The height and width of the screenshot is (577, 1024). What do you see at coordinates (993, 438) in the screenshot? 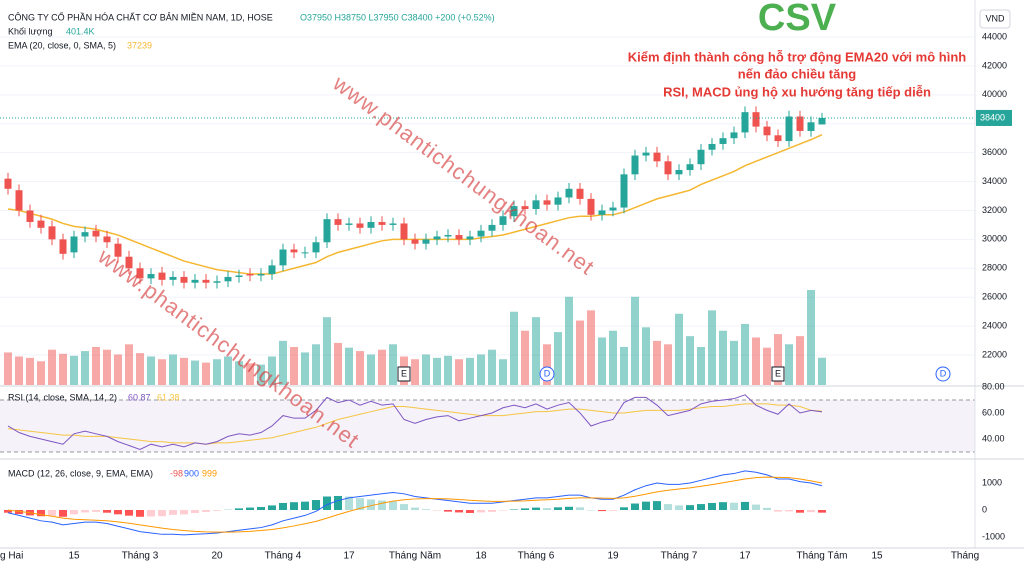
I see `y-tick-label: 40.00` at bounding box center [993, 438].